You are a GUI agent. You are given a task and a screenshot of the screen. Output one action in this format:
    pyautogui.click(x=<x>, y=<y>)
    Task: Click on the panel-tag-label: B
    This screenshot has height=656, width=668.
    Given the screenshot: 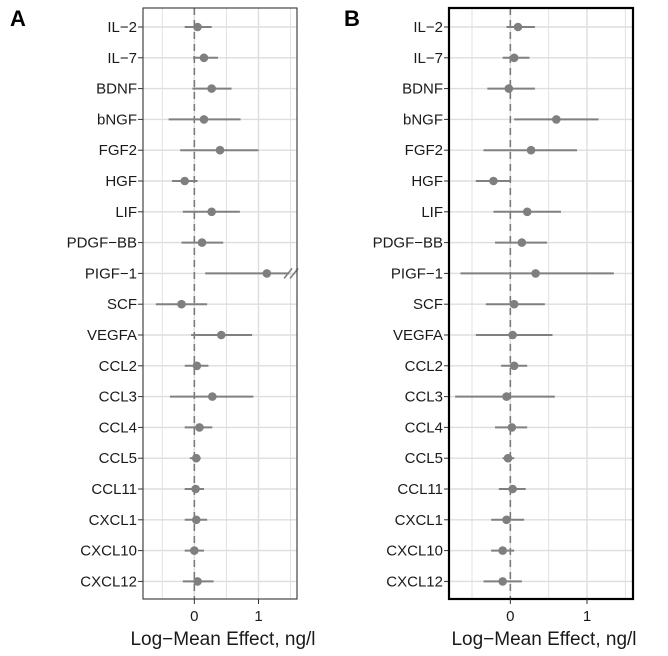 What is the action you would take?
    pyautogui.click(x=352, y=18)
    